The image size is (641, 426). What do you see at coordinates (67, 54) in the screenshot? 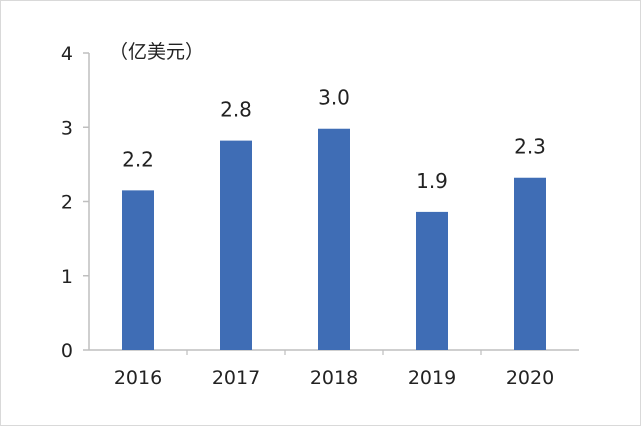
I see `y-tick-label: 4` at bounding box center [67, 54].